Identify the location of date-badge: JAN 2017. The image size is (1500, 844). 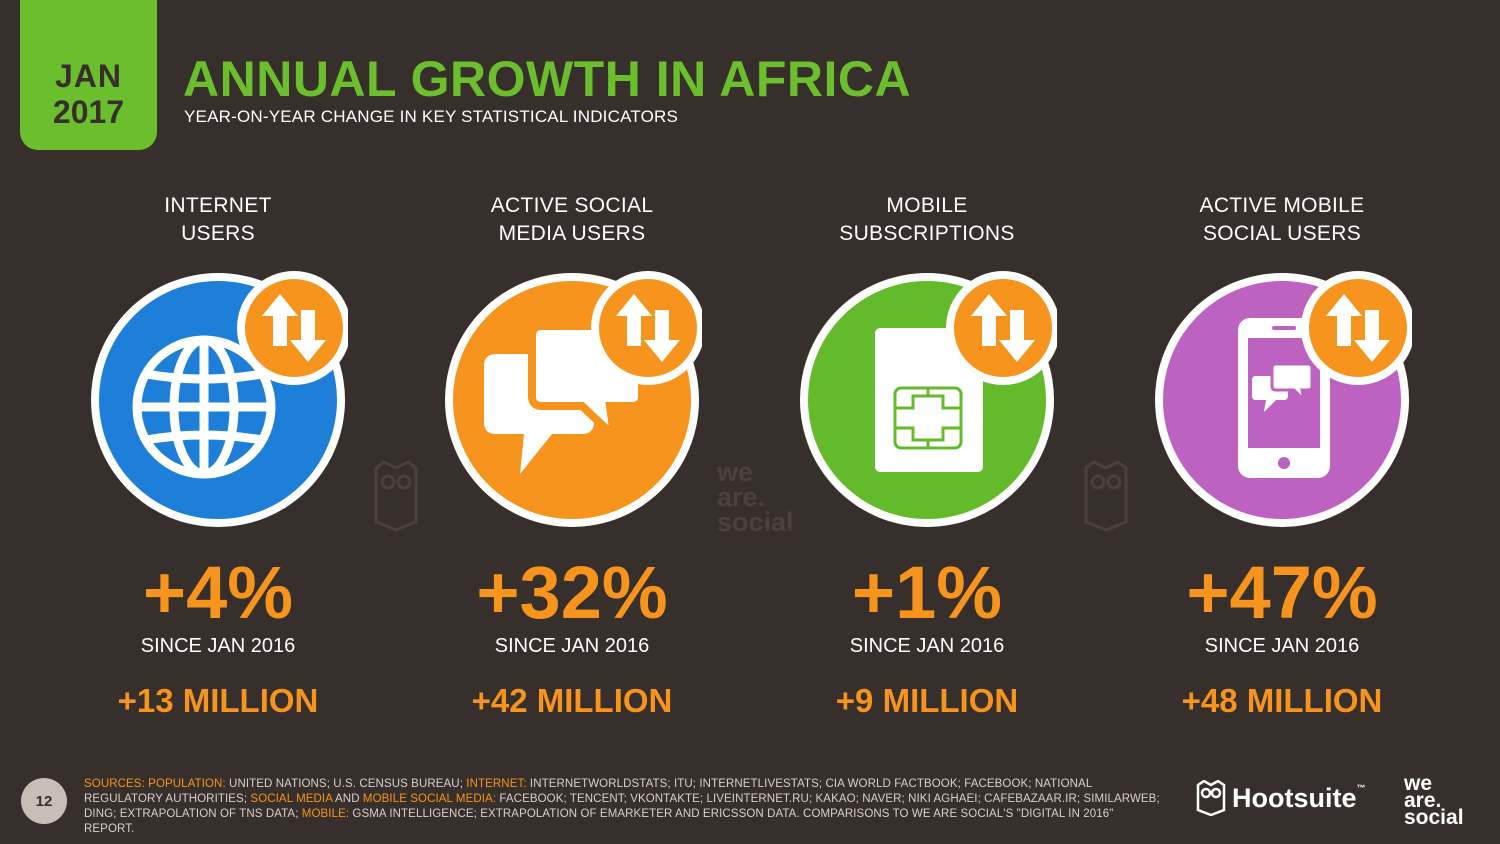
(88, 75).